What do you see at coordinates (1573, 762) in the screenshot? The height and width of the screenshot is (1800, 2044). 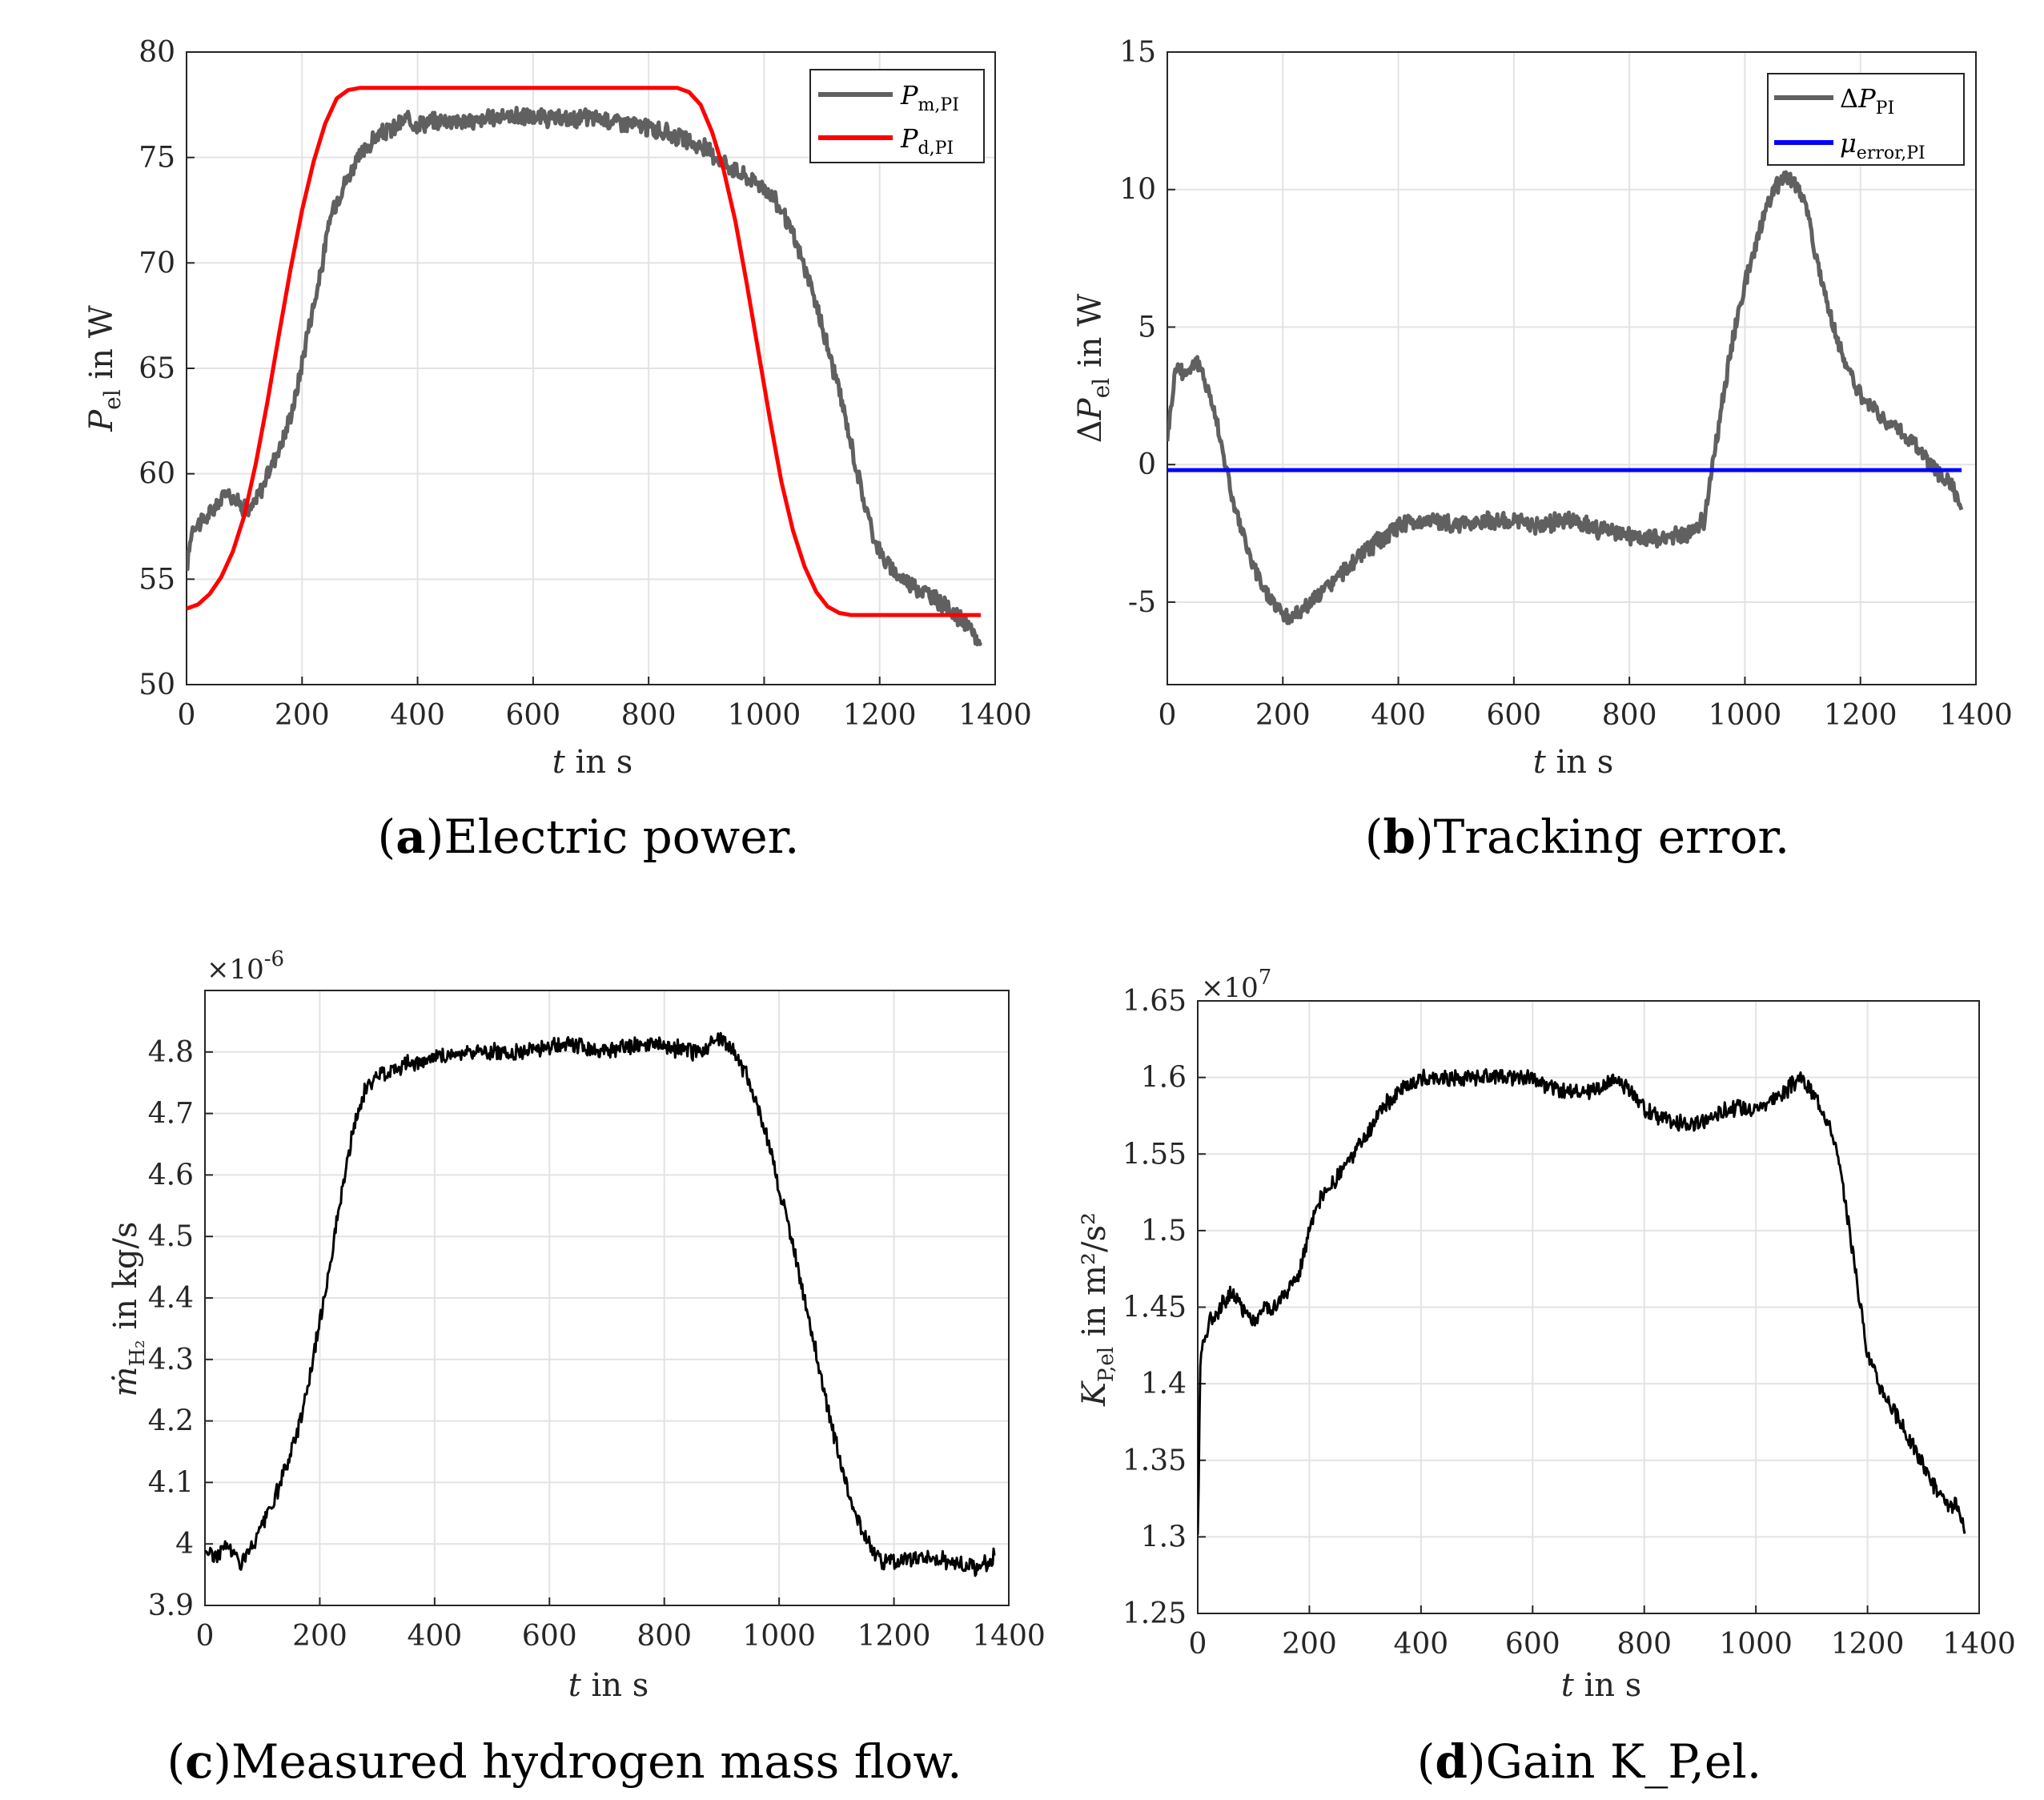 I see `panel-b-x-label: t in s` at bounding box center [1573, 762].